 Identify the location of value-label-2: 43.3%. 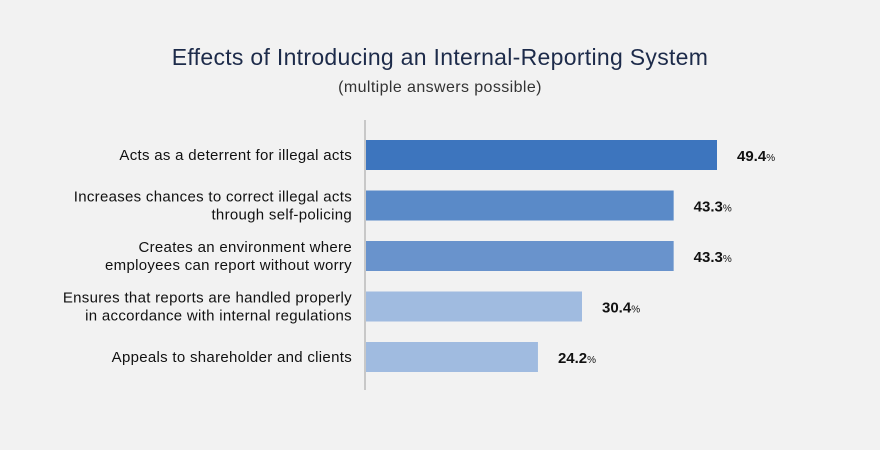
(713, 257).